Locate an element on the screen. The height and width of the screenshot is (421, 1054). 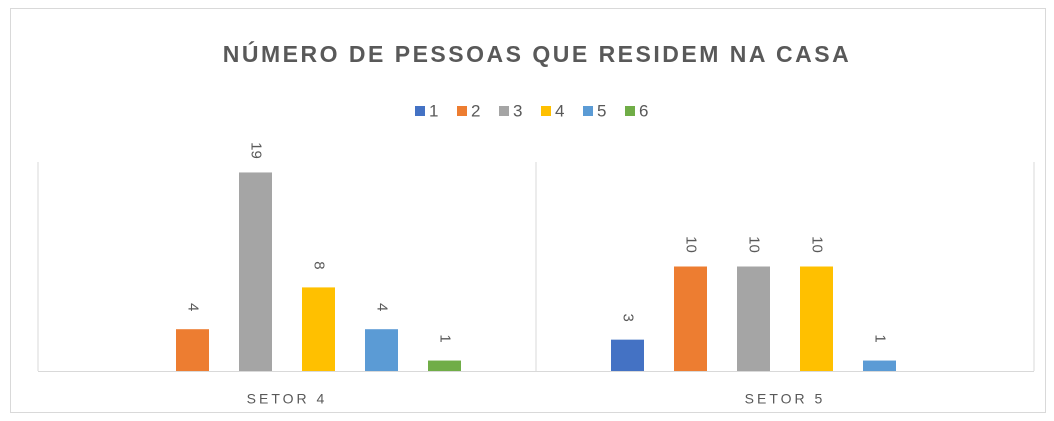
x-tick-label: SETOR 4 is located at coordinates (287, 399).